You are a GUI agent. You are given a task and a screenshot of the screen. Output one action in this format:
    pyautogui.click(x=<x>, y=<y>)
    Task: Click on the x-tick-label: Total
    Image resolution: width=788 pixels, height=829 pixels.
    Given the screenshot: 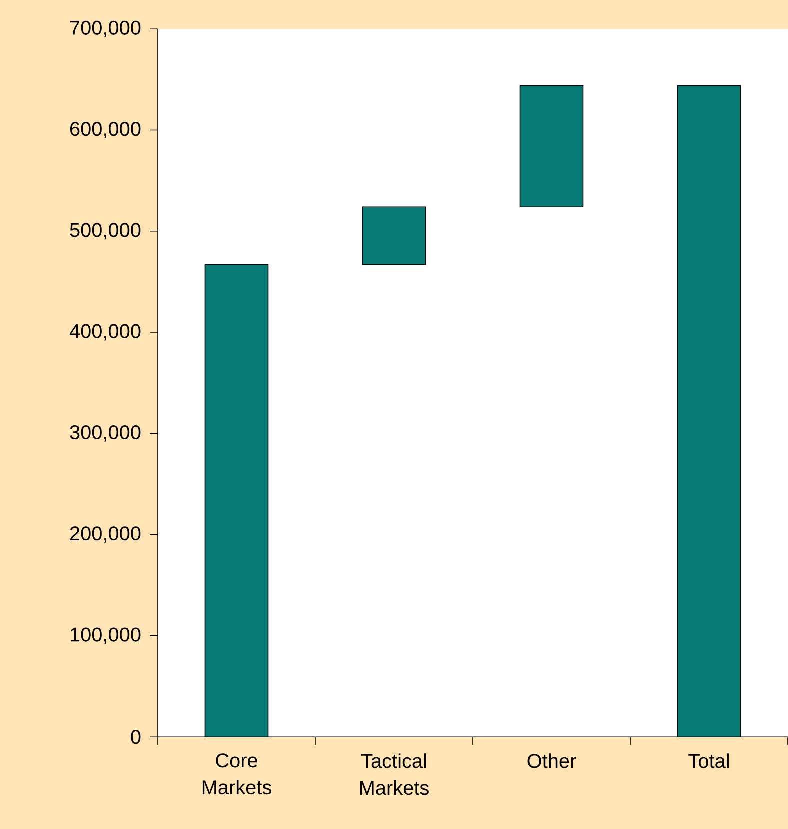 What is the action you would take?
    pyautogui.click(x=708, y=761)
    